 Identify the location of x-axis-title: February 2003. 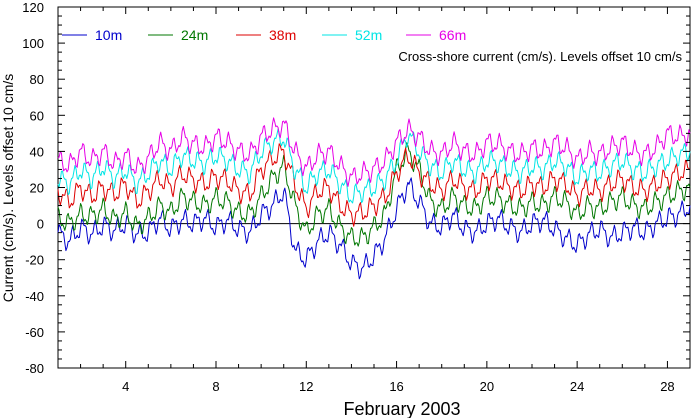
(401, 408).